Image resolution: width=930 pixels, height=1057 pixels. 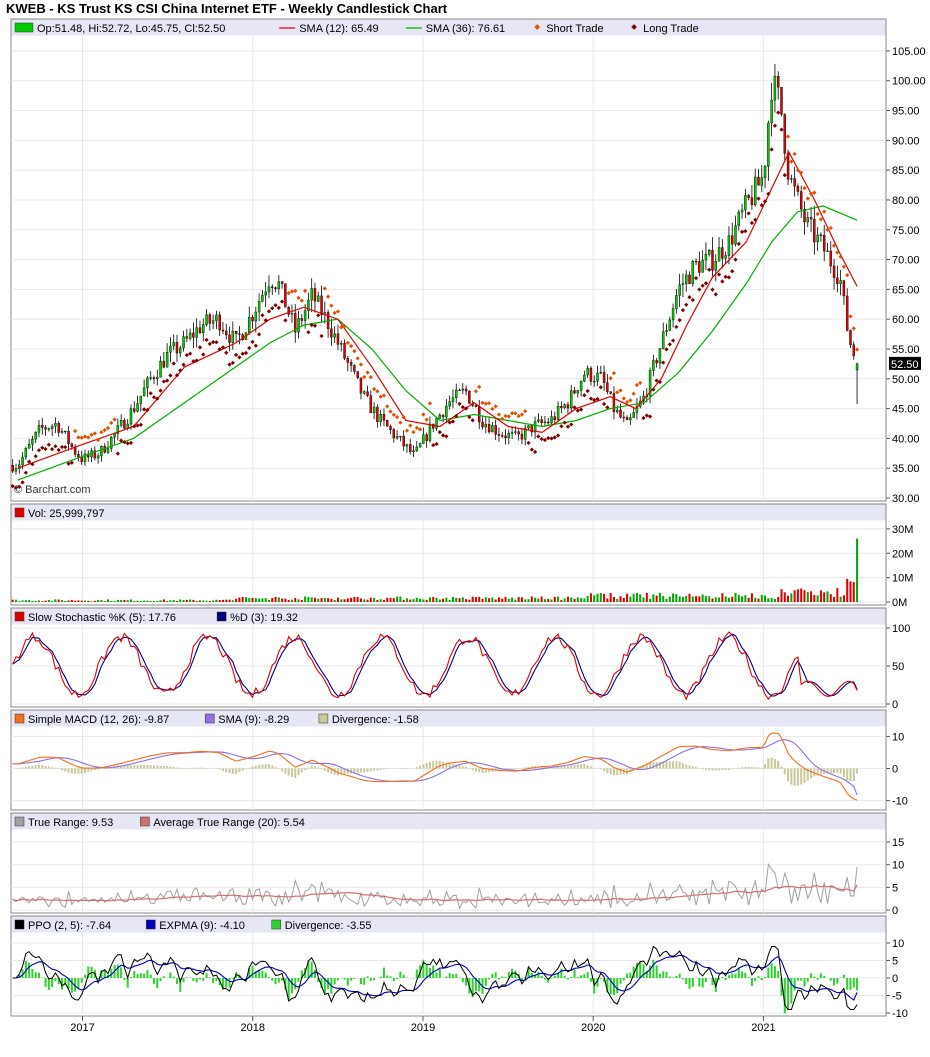 What do you see at coordinates (905, 365) in the screenshot?
I see `last-price-label: 52.50` at bounding box center [905, 365].